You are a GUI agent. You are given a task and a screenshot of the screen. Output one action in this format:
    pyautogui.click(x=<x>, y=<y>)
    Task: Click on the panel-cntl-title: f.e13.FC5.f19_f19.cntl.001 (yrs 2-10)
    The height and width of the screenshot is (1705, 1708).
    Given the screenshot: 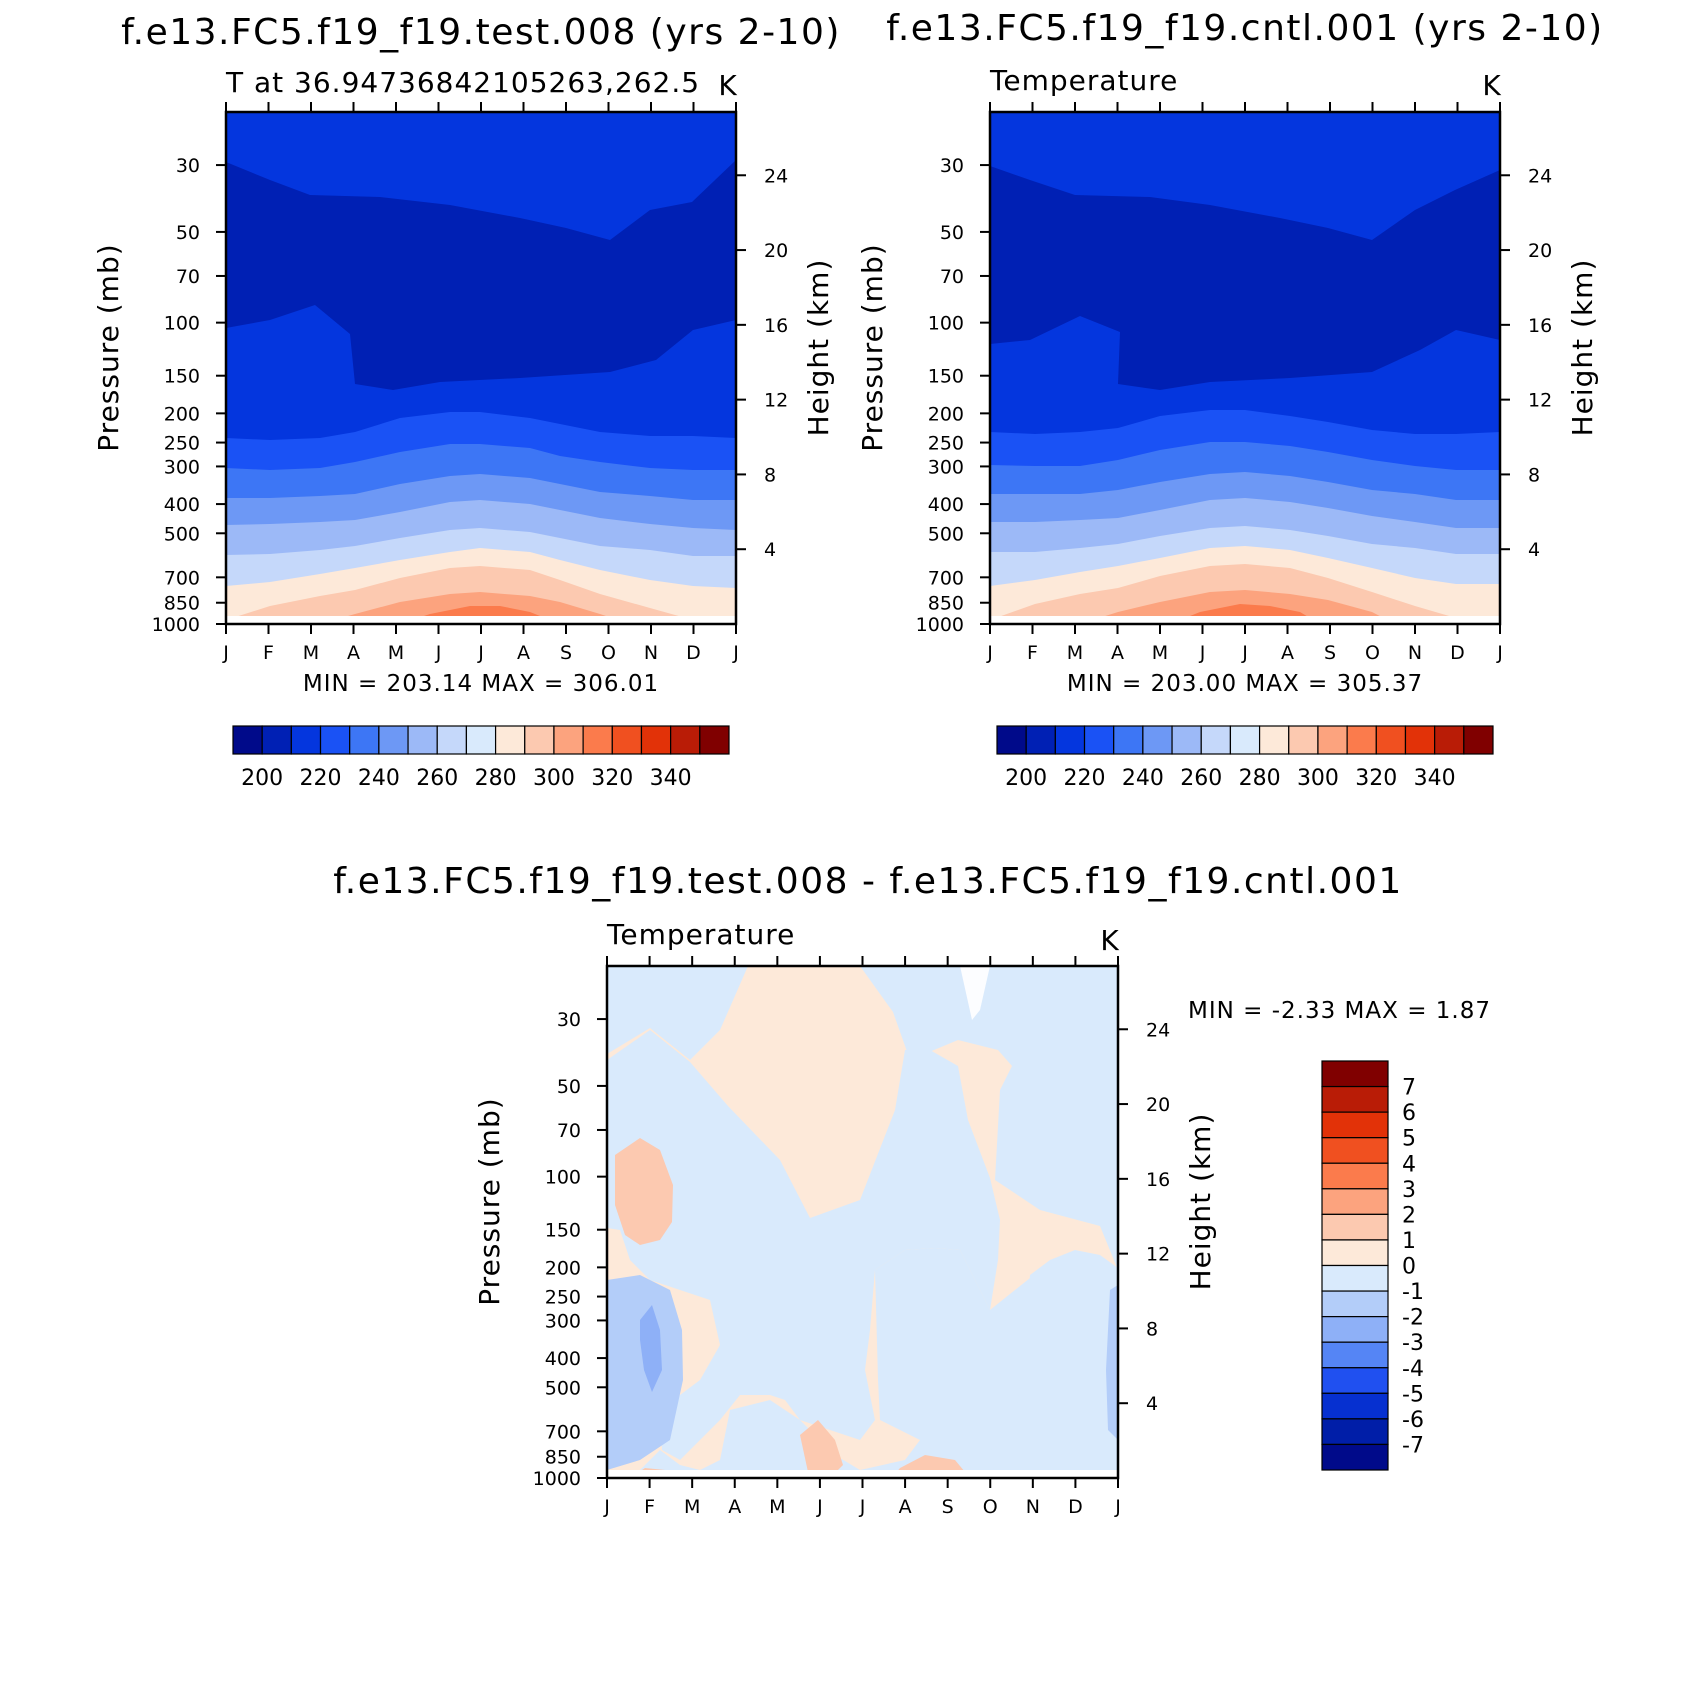 What is the action you would take?
    pyautogui.click(x=1244, y=28)
    